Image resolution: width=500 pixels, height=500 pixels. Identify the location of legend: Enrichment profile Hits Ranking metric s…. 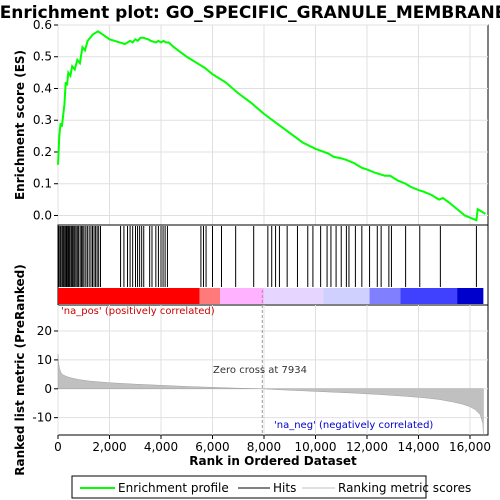
(271, 487).